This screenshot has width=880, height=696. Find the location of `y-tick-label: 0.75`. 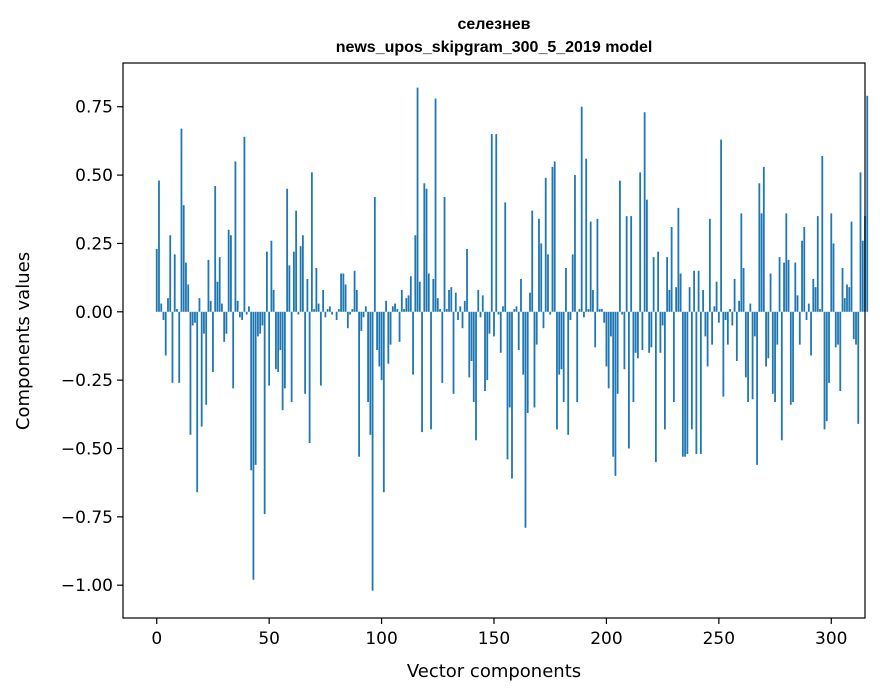

y-tick-label: 0.75 is located at coordinates (94, 108).